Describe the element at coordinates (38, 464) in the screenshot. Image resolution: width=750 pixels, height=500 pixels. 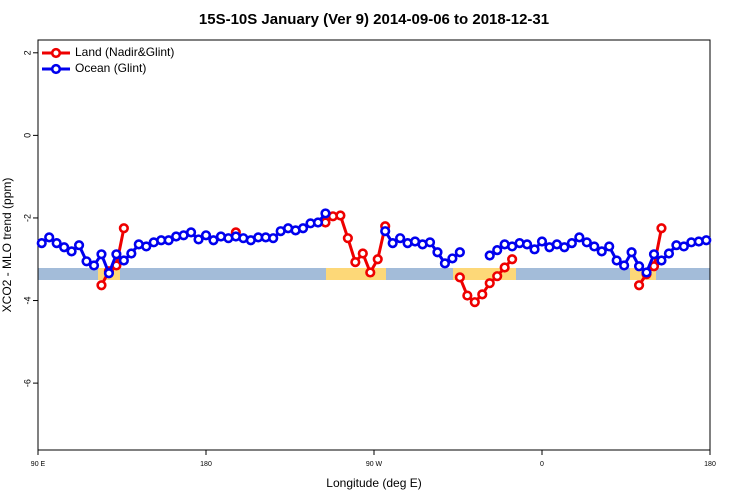
I see `x-tick-label: 90 E` at that location.